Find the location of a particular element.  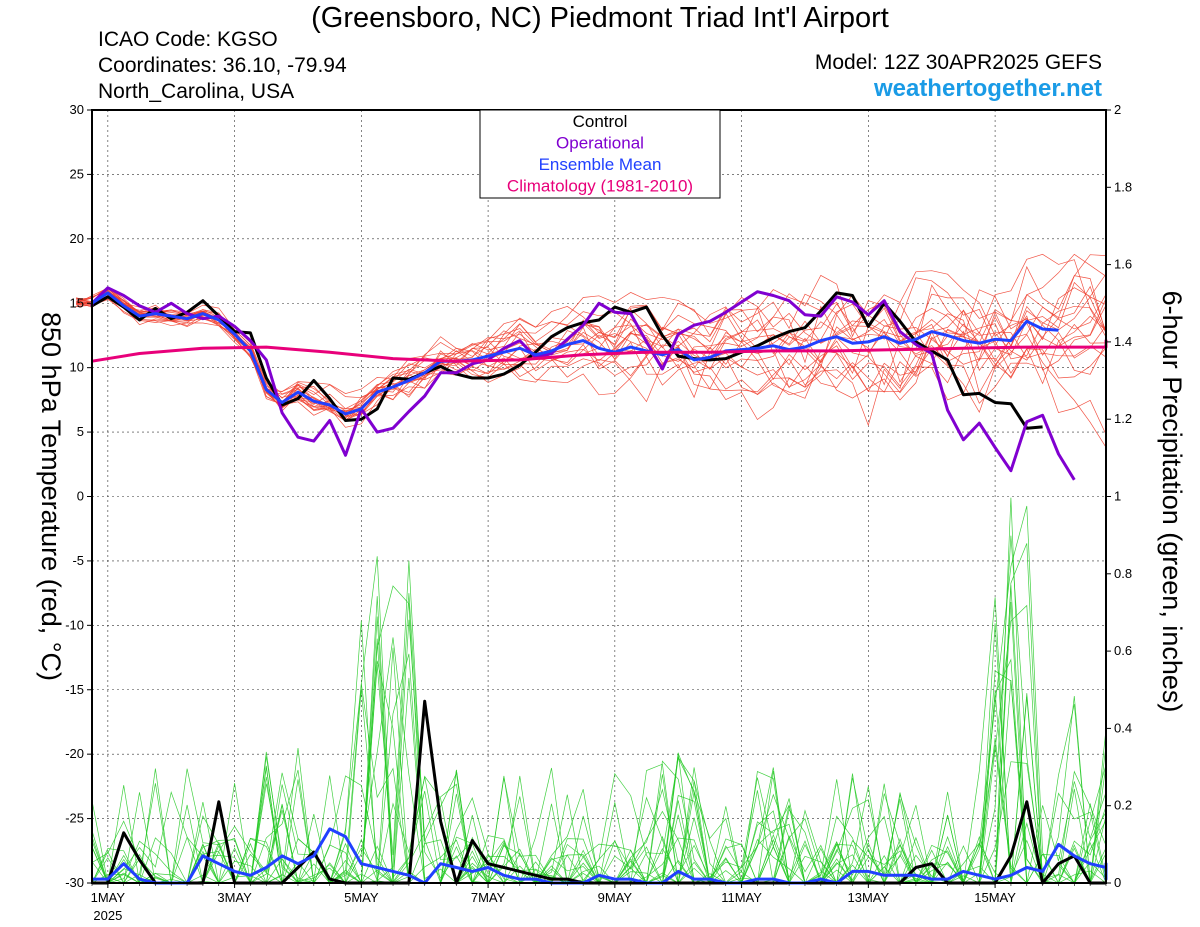

y2tick-label: 1 is located at coordinates (1117, 496).